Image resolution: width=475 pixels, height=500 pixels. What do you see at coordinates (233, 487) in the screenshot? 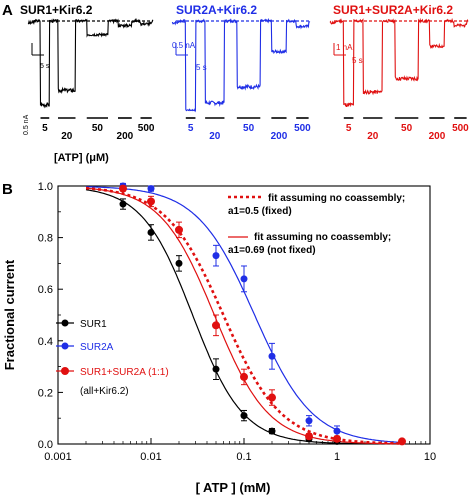
I see `x-axis-label: [ ATP ] (mM)` at bounding box center [233, 487].